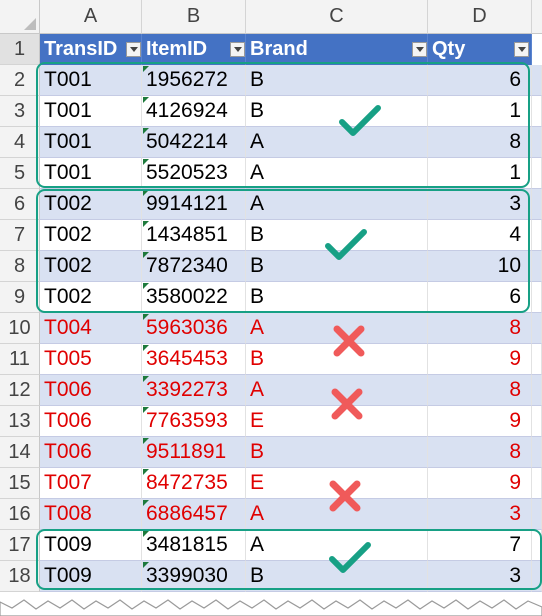 This screenshot has height=616, width=542. What do you see at coordinates (194, 142) in the screenshot?
I see `cell-itemid: 5042214` at bounding box center [194, 142].